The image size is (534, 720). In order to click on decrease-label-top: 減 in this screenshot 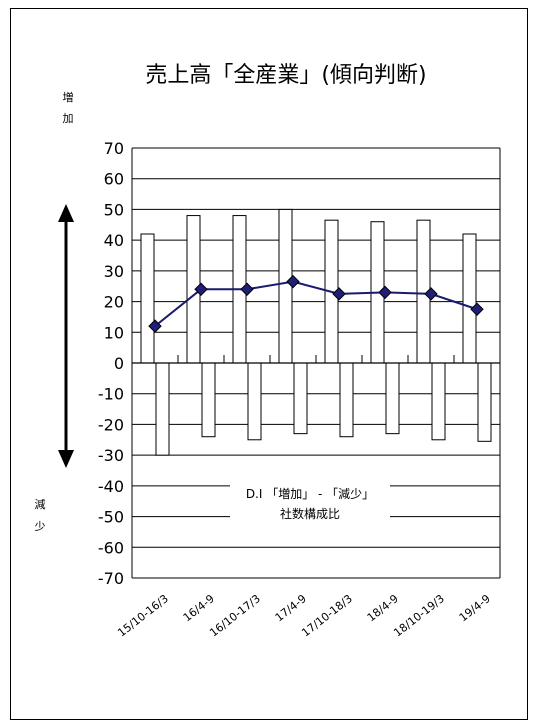, I will do `click(40, 504)`.